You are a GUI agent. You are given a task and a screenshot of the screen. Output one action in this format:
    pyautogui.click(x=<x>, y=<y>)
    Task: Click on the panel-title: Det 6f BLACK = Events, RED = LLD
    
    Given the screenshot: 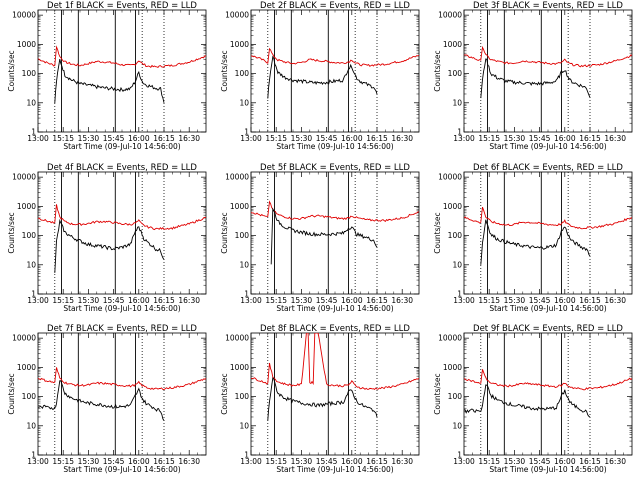 What is the action you would take?
    pyautogui.click(x=548, y=168)
    